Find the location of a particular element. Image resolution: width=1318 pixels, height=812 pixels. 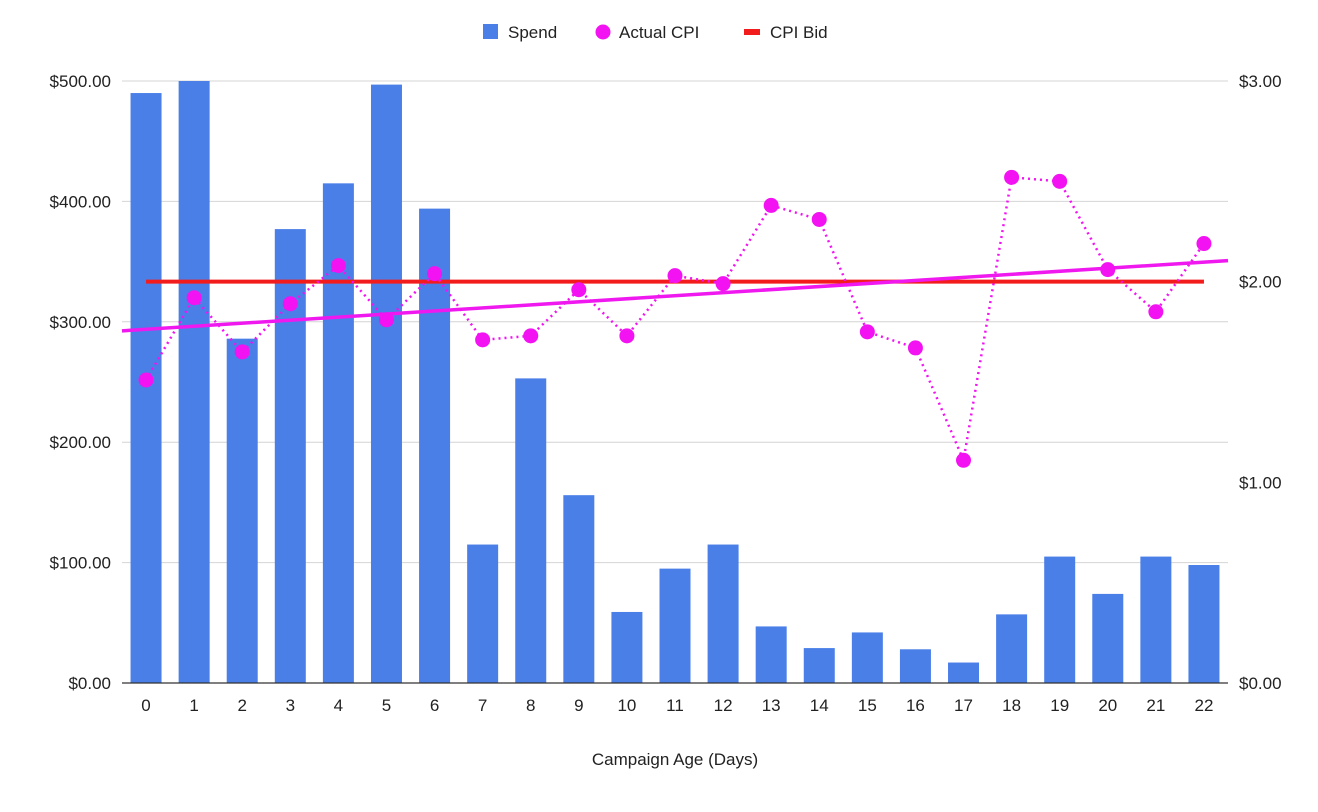

x-tick-label: 20 is located at coordinates (1107, 705).